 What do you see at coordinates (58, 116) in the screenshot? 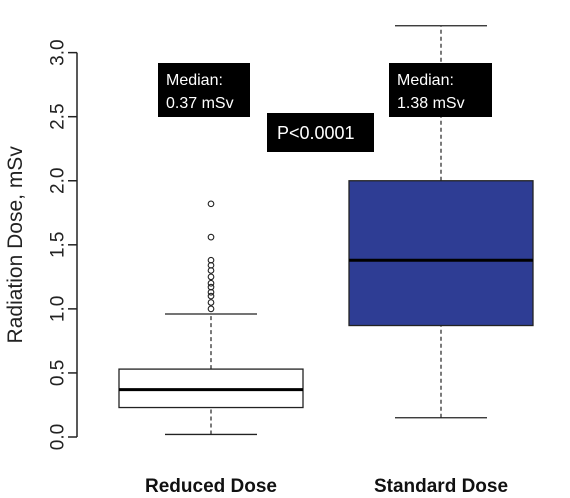
I see `y-tick-label: 2.5` at bounding box center [58, 116].